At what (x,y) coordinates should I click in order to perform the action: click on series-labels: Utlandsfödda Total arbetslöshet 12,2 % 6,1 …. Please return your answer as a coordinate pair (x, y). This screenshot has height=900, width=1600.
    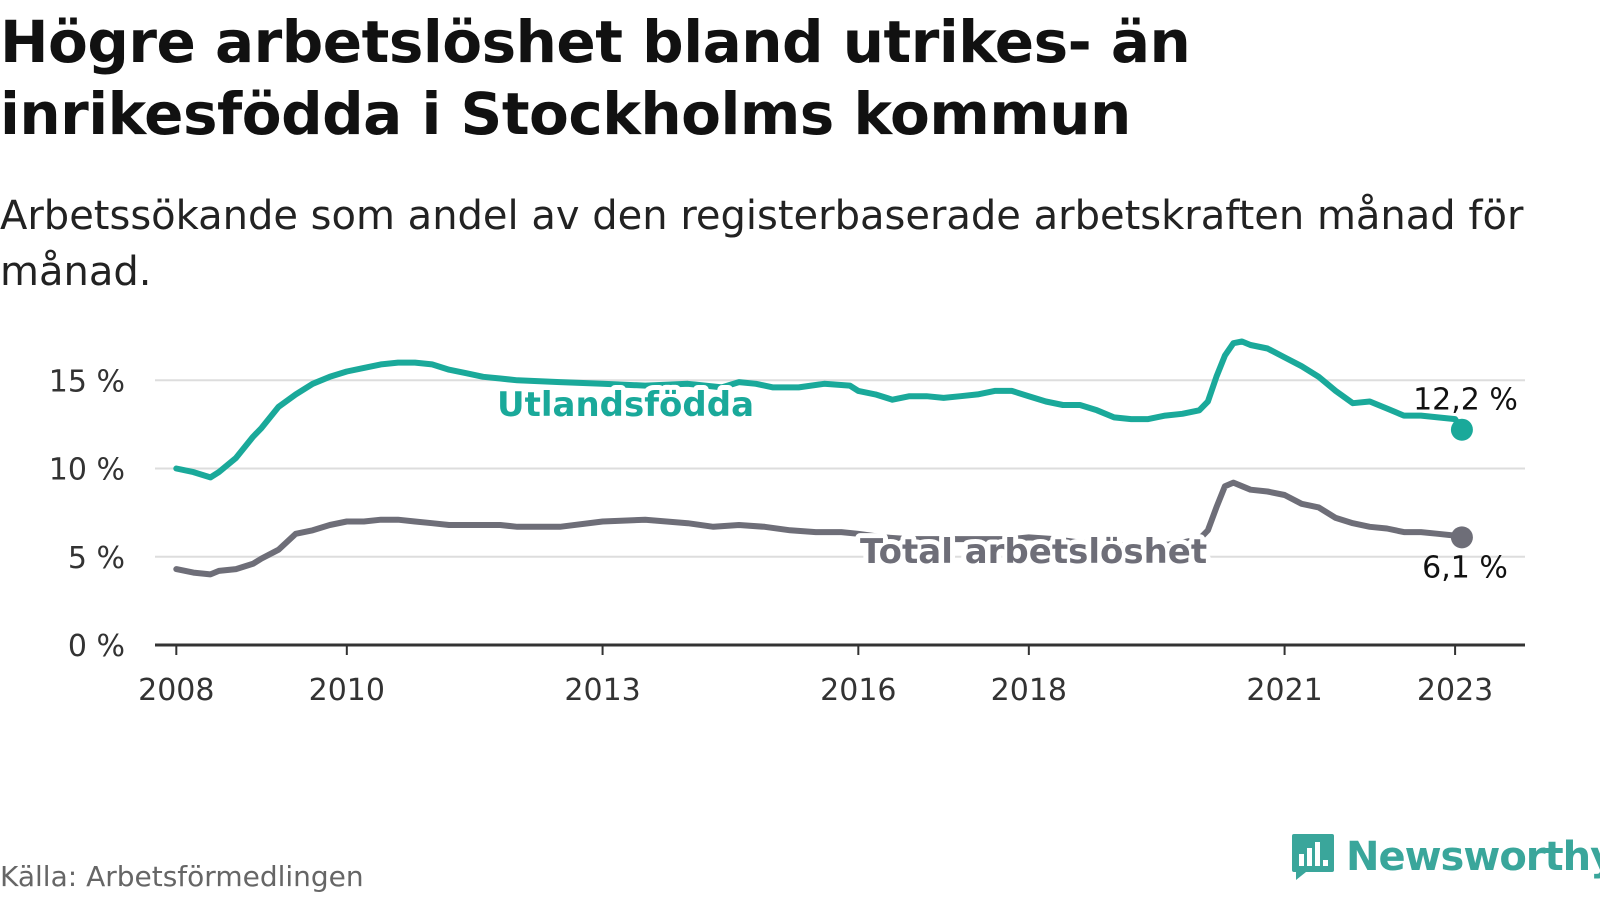
    Looking at the image, I should click on (1005, 482).